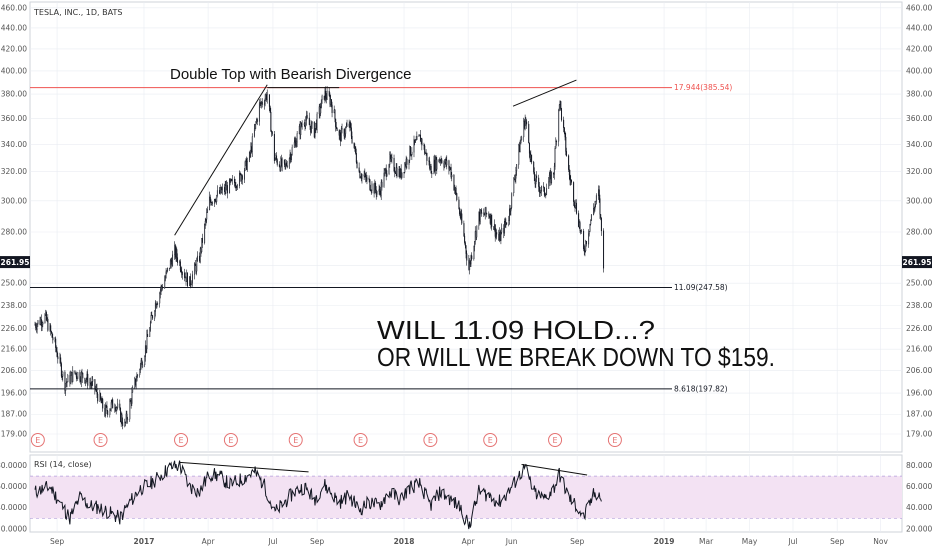 This screenshot has width=932, height=550. What do you see at coordinates (14, 414) in the screenshot?
I see `price-tick-left: 187.00` at bounding box center [14, 414].